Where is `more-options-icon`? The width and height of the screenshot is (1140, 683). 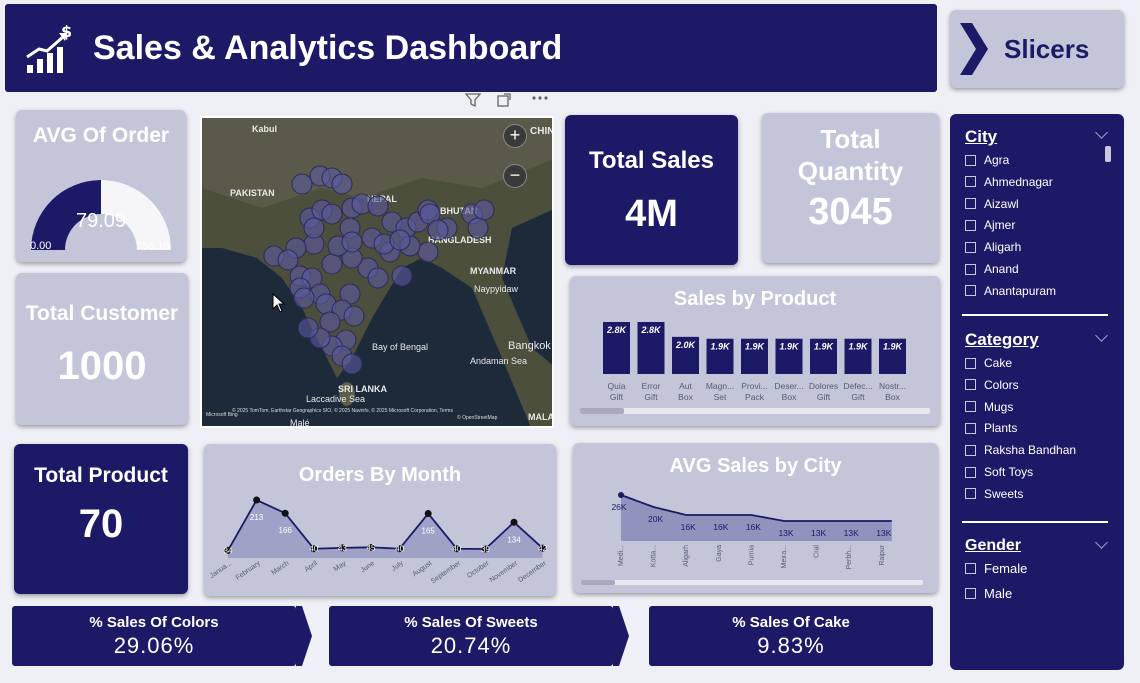
more-options-icon is located at coordinates (540, 98).